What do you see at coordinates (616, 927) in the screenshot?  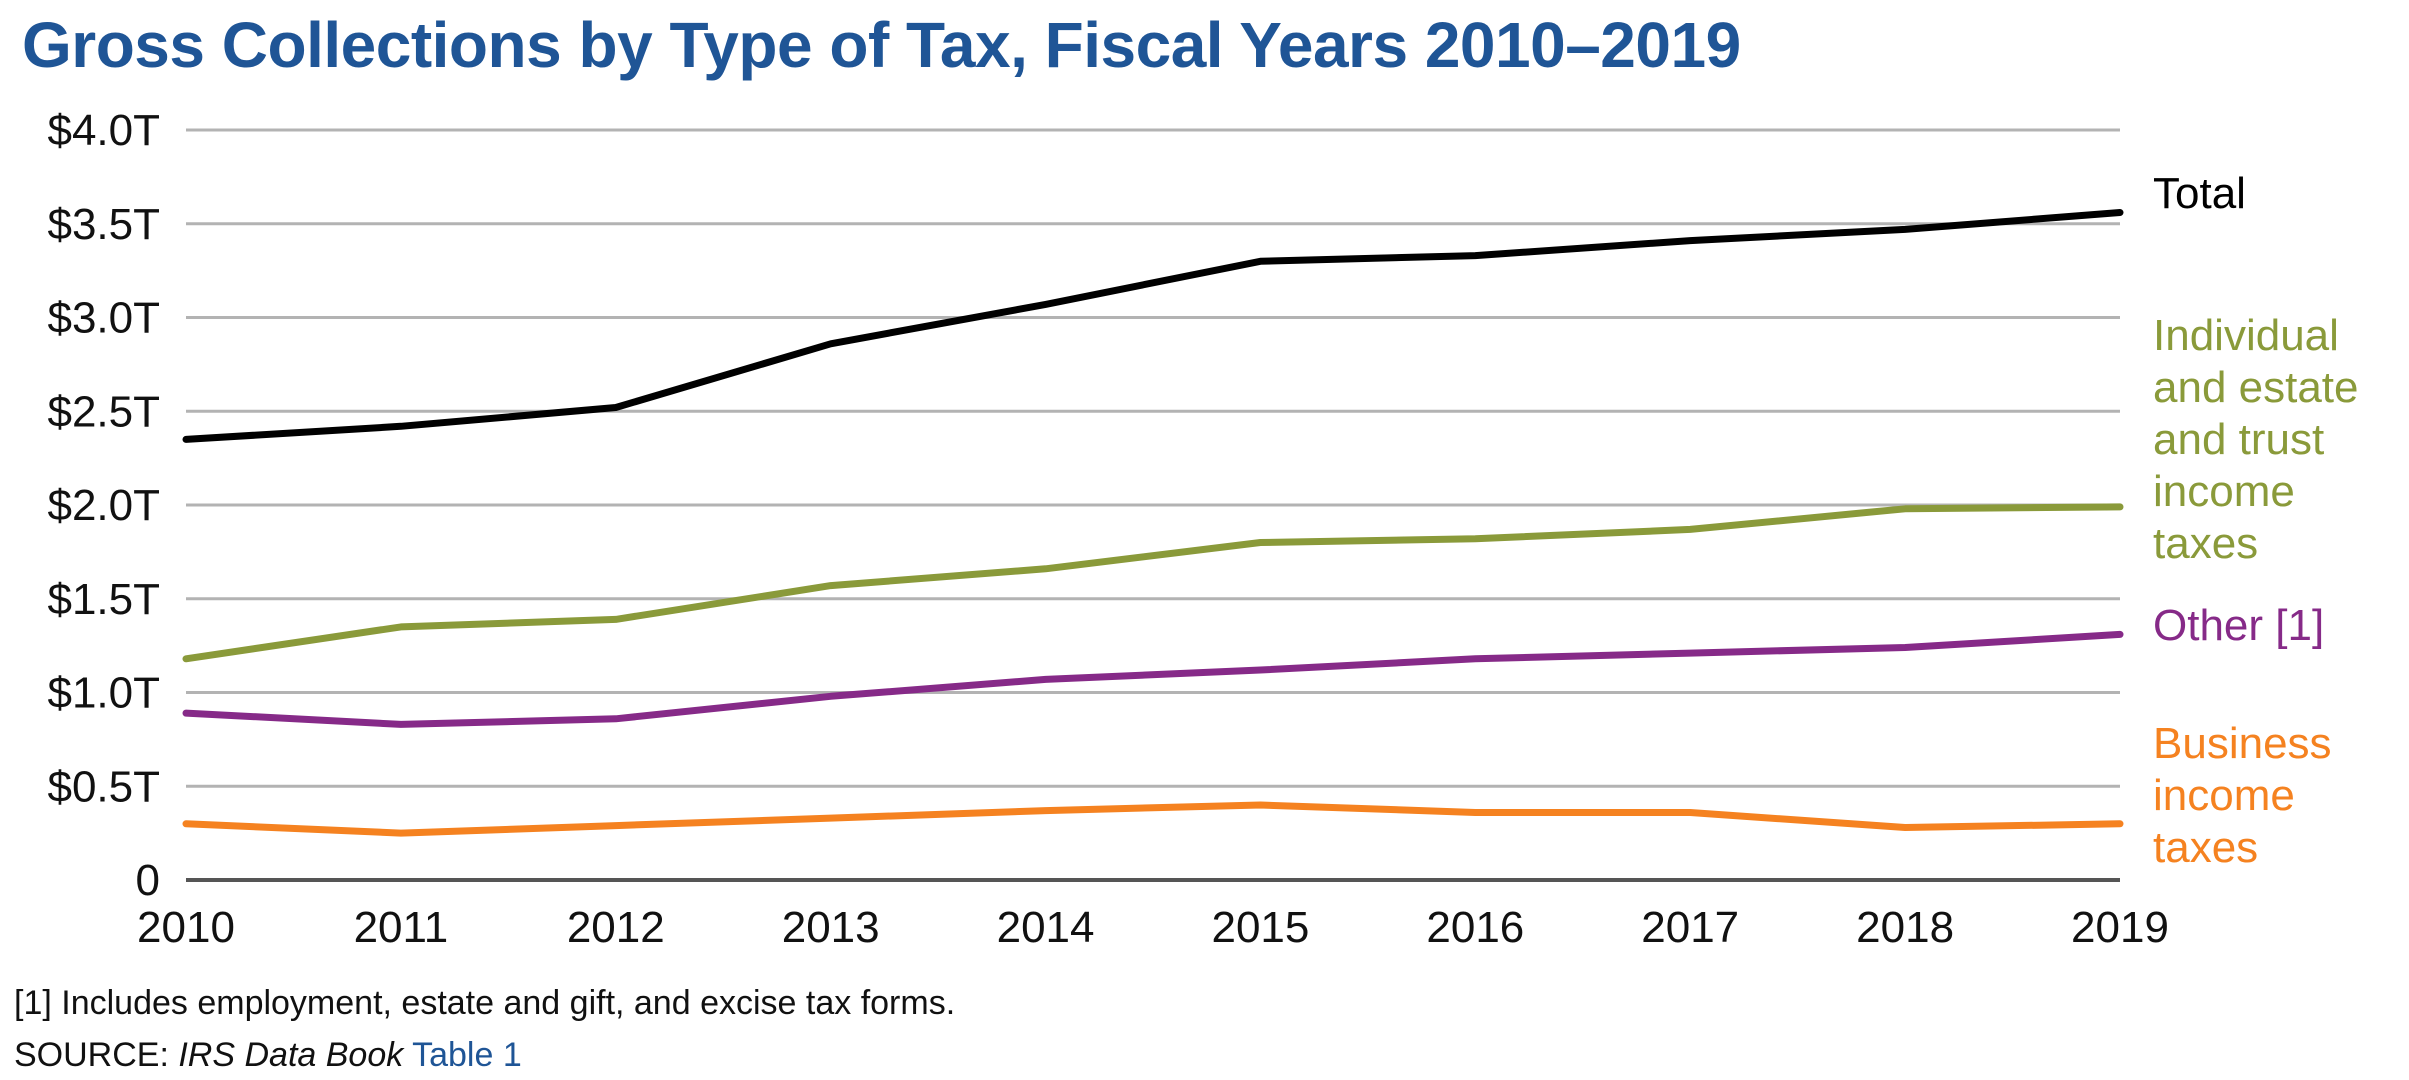 I see `x-tick-label: 2012` at bounding box center [616, 927].